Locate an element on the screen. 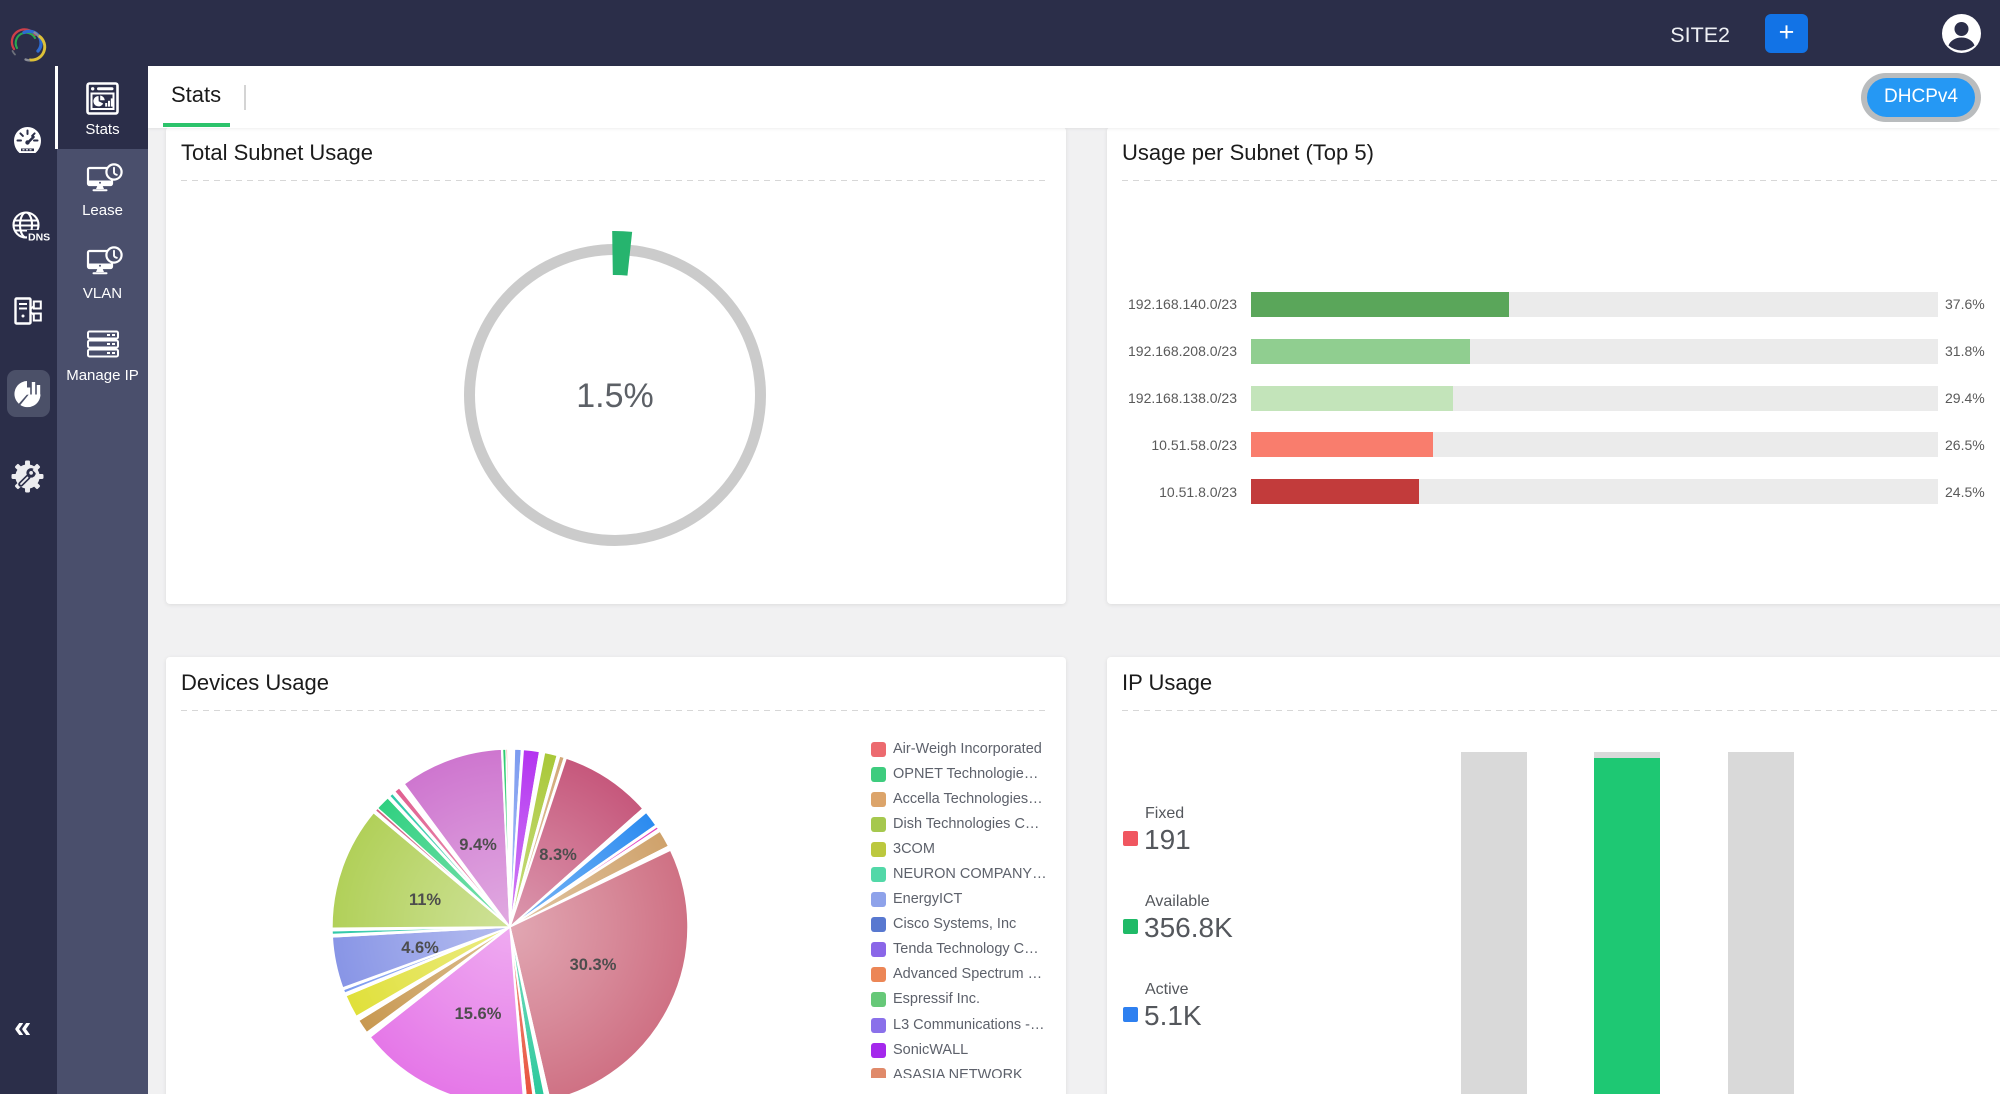  svg-text: 8.3% is located at coordinates (558, 855).